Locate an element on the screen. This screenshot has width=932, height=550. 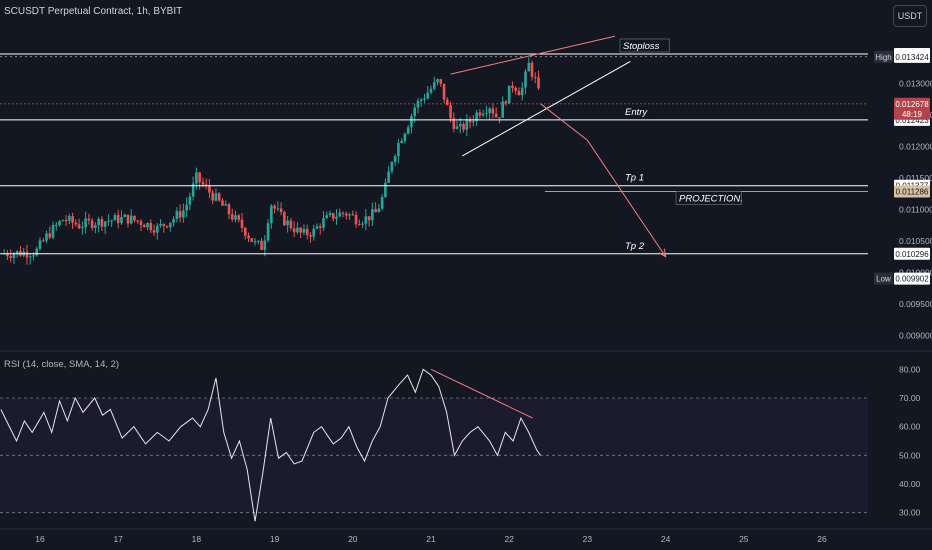
projection-annotation: PROJECTION. is located at coordinates (711, 198).